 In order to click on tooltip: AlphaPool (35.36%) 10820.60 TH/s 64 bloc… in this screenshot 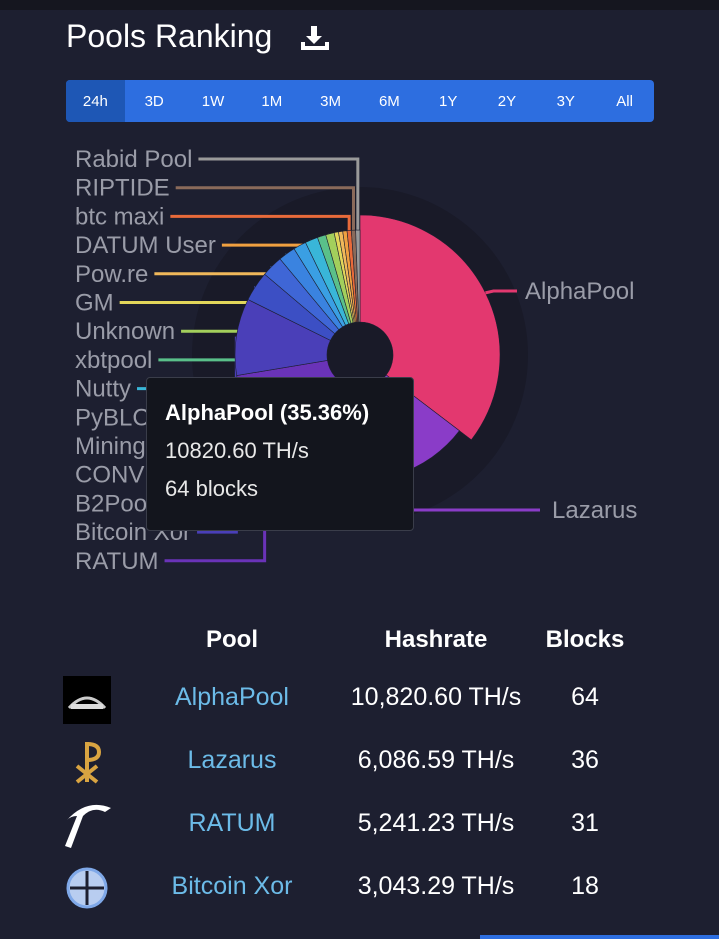, I will do `click(280, 454)`.